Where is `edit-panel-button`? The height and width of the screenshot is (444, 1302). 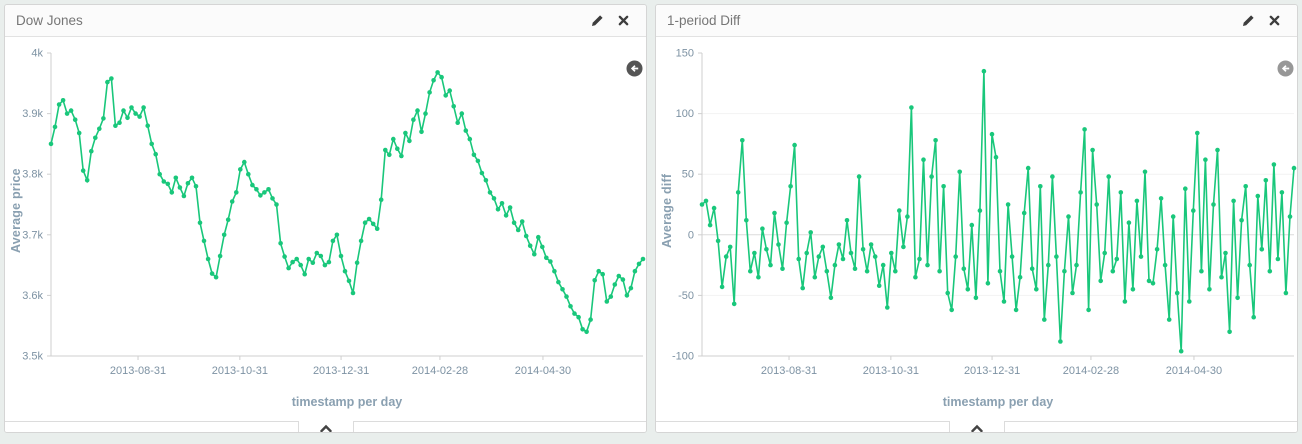 edit-panel-button is located at coordinates (597, 21).